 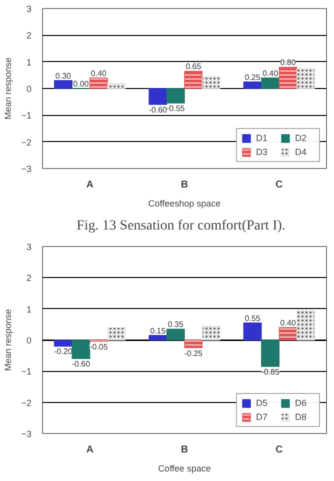 I want to click on legend-label: D8, so click(x=301, y=417).